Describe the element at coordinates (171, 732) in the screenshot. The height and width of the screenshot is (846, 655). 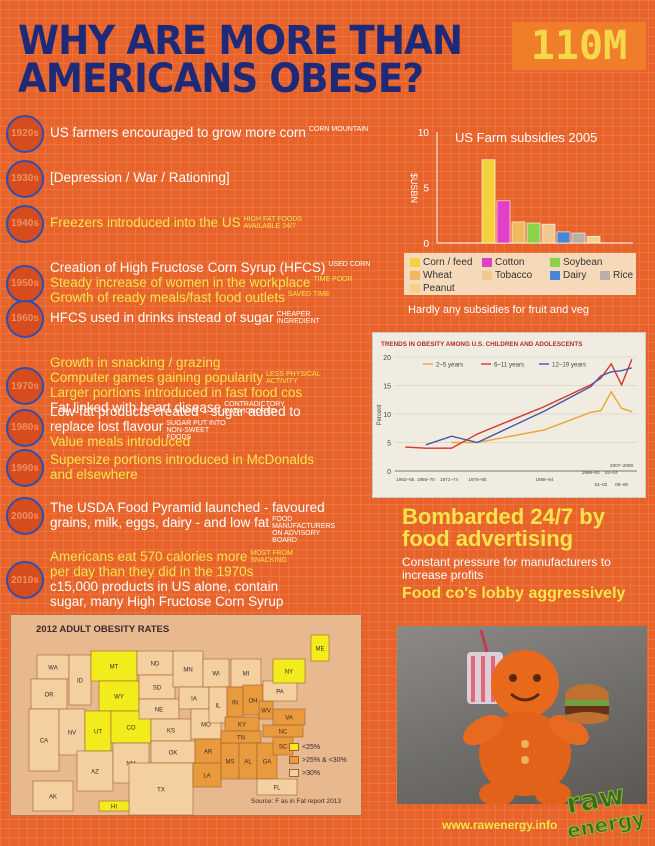
I see `state-label: KS` at that location.